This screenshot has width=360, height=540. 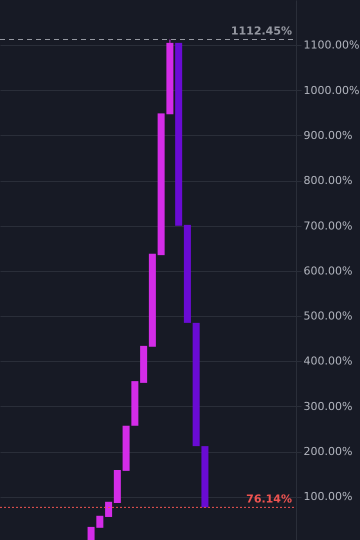 What do you see at coordinates (261, 31) in the screenshot?
I see `ref-line-label: 1112.45%` at bounding box center [261, 31].